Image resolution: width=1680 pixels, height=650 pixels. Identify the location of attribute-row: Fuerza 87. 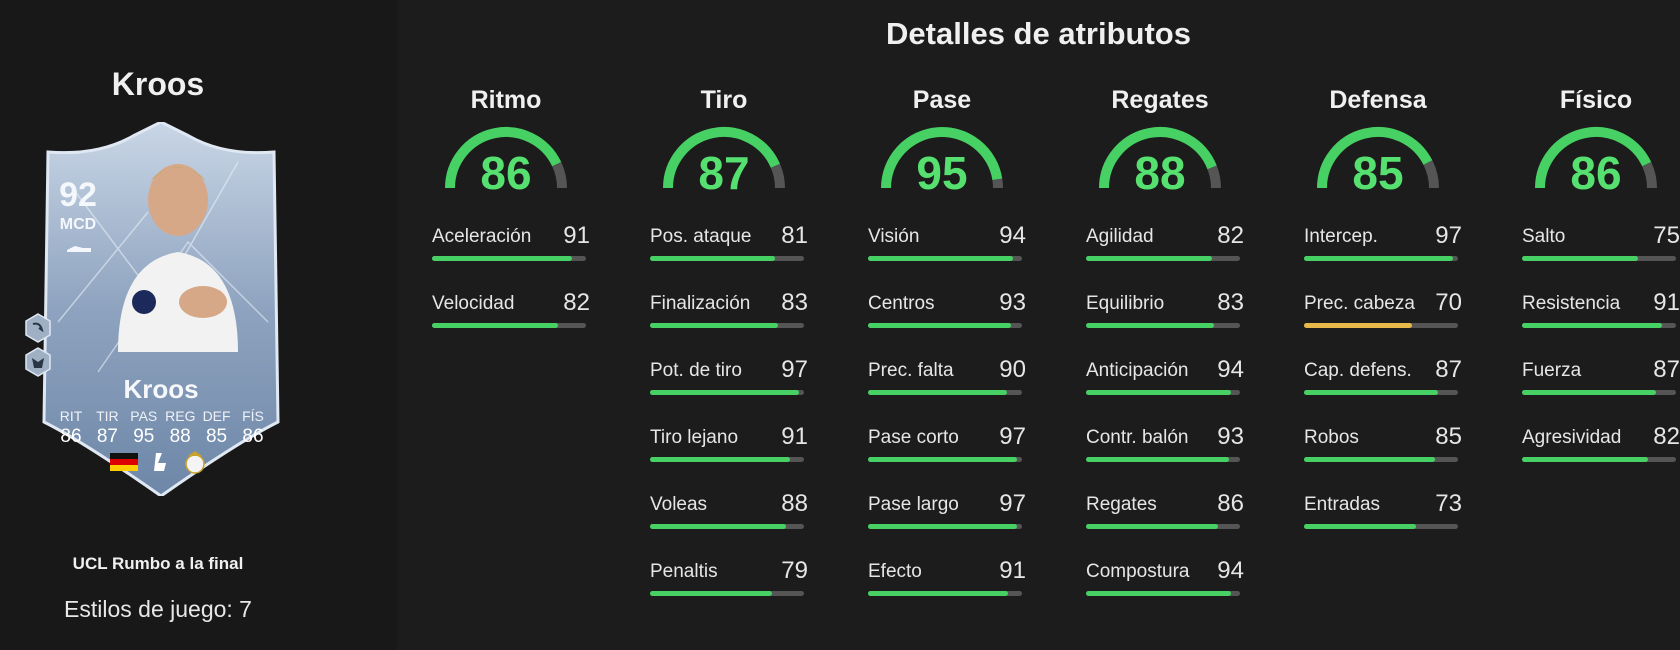
(1601, 391).